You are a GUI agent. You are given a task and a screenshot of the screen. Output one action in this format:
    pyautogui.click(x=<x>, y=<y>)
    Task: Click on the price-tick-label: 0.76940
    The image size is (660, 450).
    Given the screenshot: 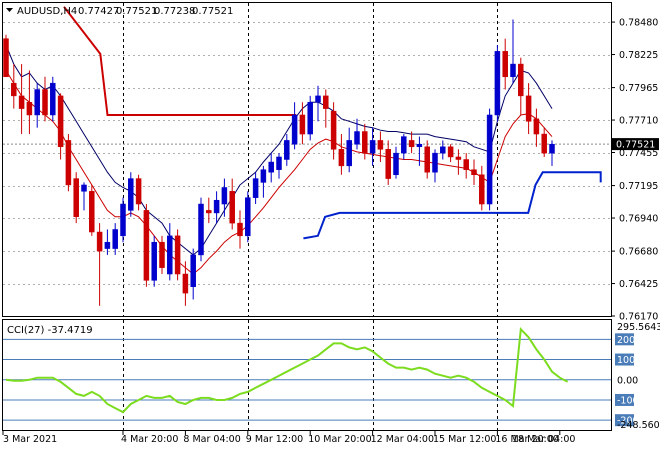 What is the action you would take?
    pyautogui.click(x=638, y=219)
    